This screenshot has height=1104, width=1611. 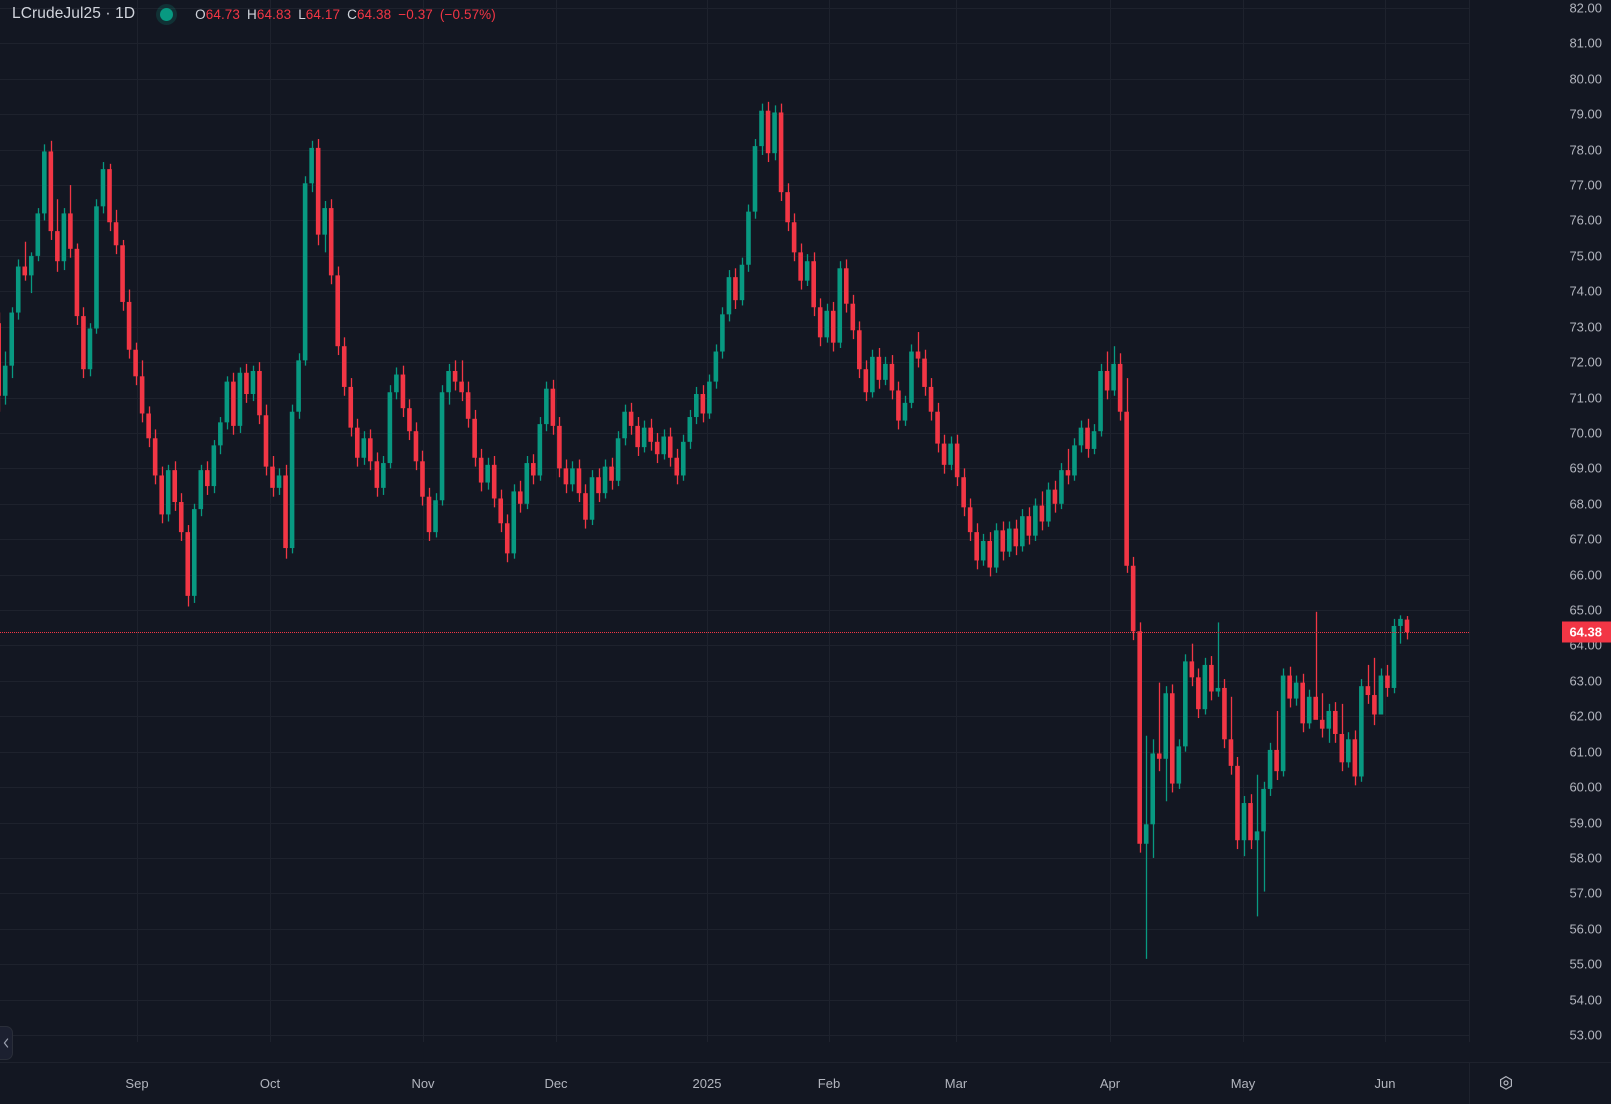 What do you see at coordinates (1585, 752) in the screenshot?
I see `price-tick-label: 61.00` at bounding box center [1585, 752].